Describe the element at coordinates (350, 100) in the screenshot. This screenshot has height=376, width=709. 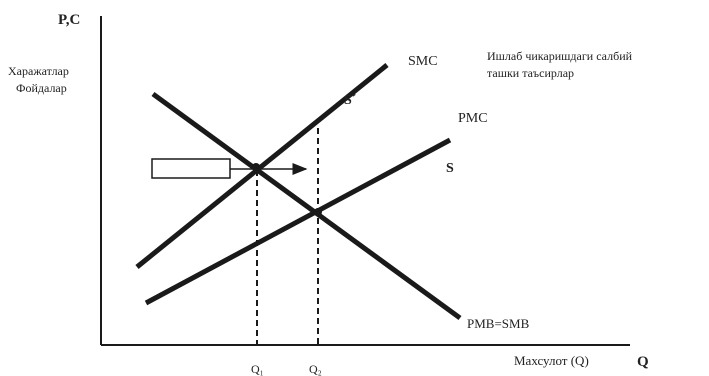
I see `s-prime-label: S´` at that location.